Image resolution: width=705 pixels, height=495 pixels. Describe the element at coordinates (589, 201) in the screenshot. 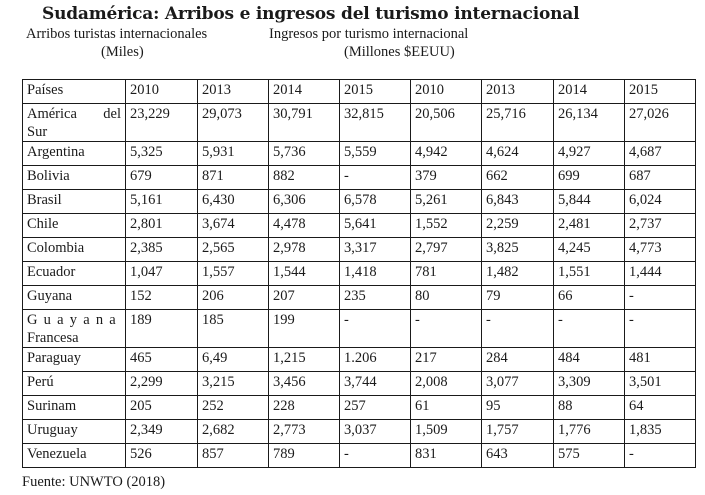

I see `value-cell: 5,844` at that location.